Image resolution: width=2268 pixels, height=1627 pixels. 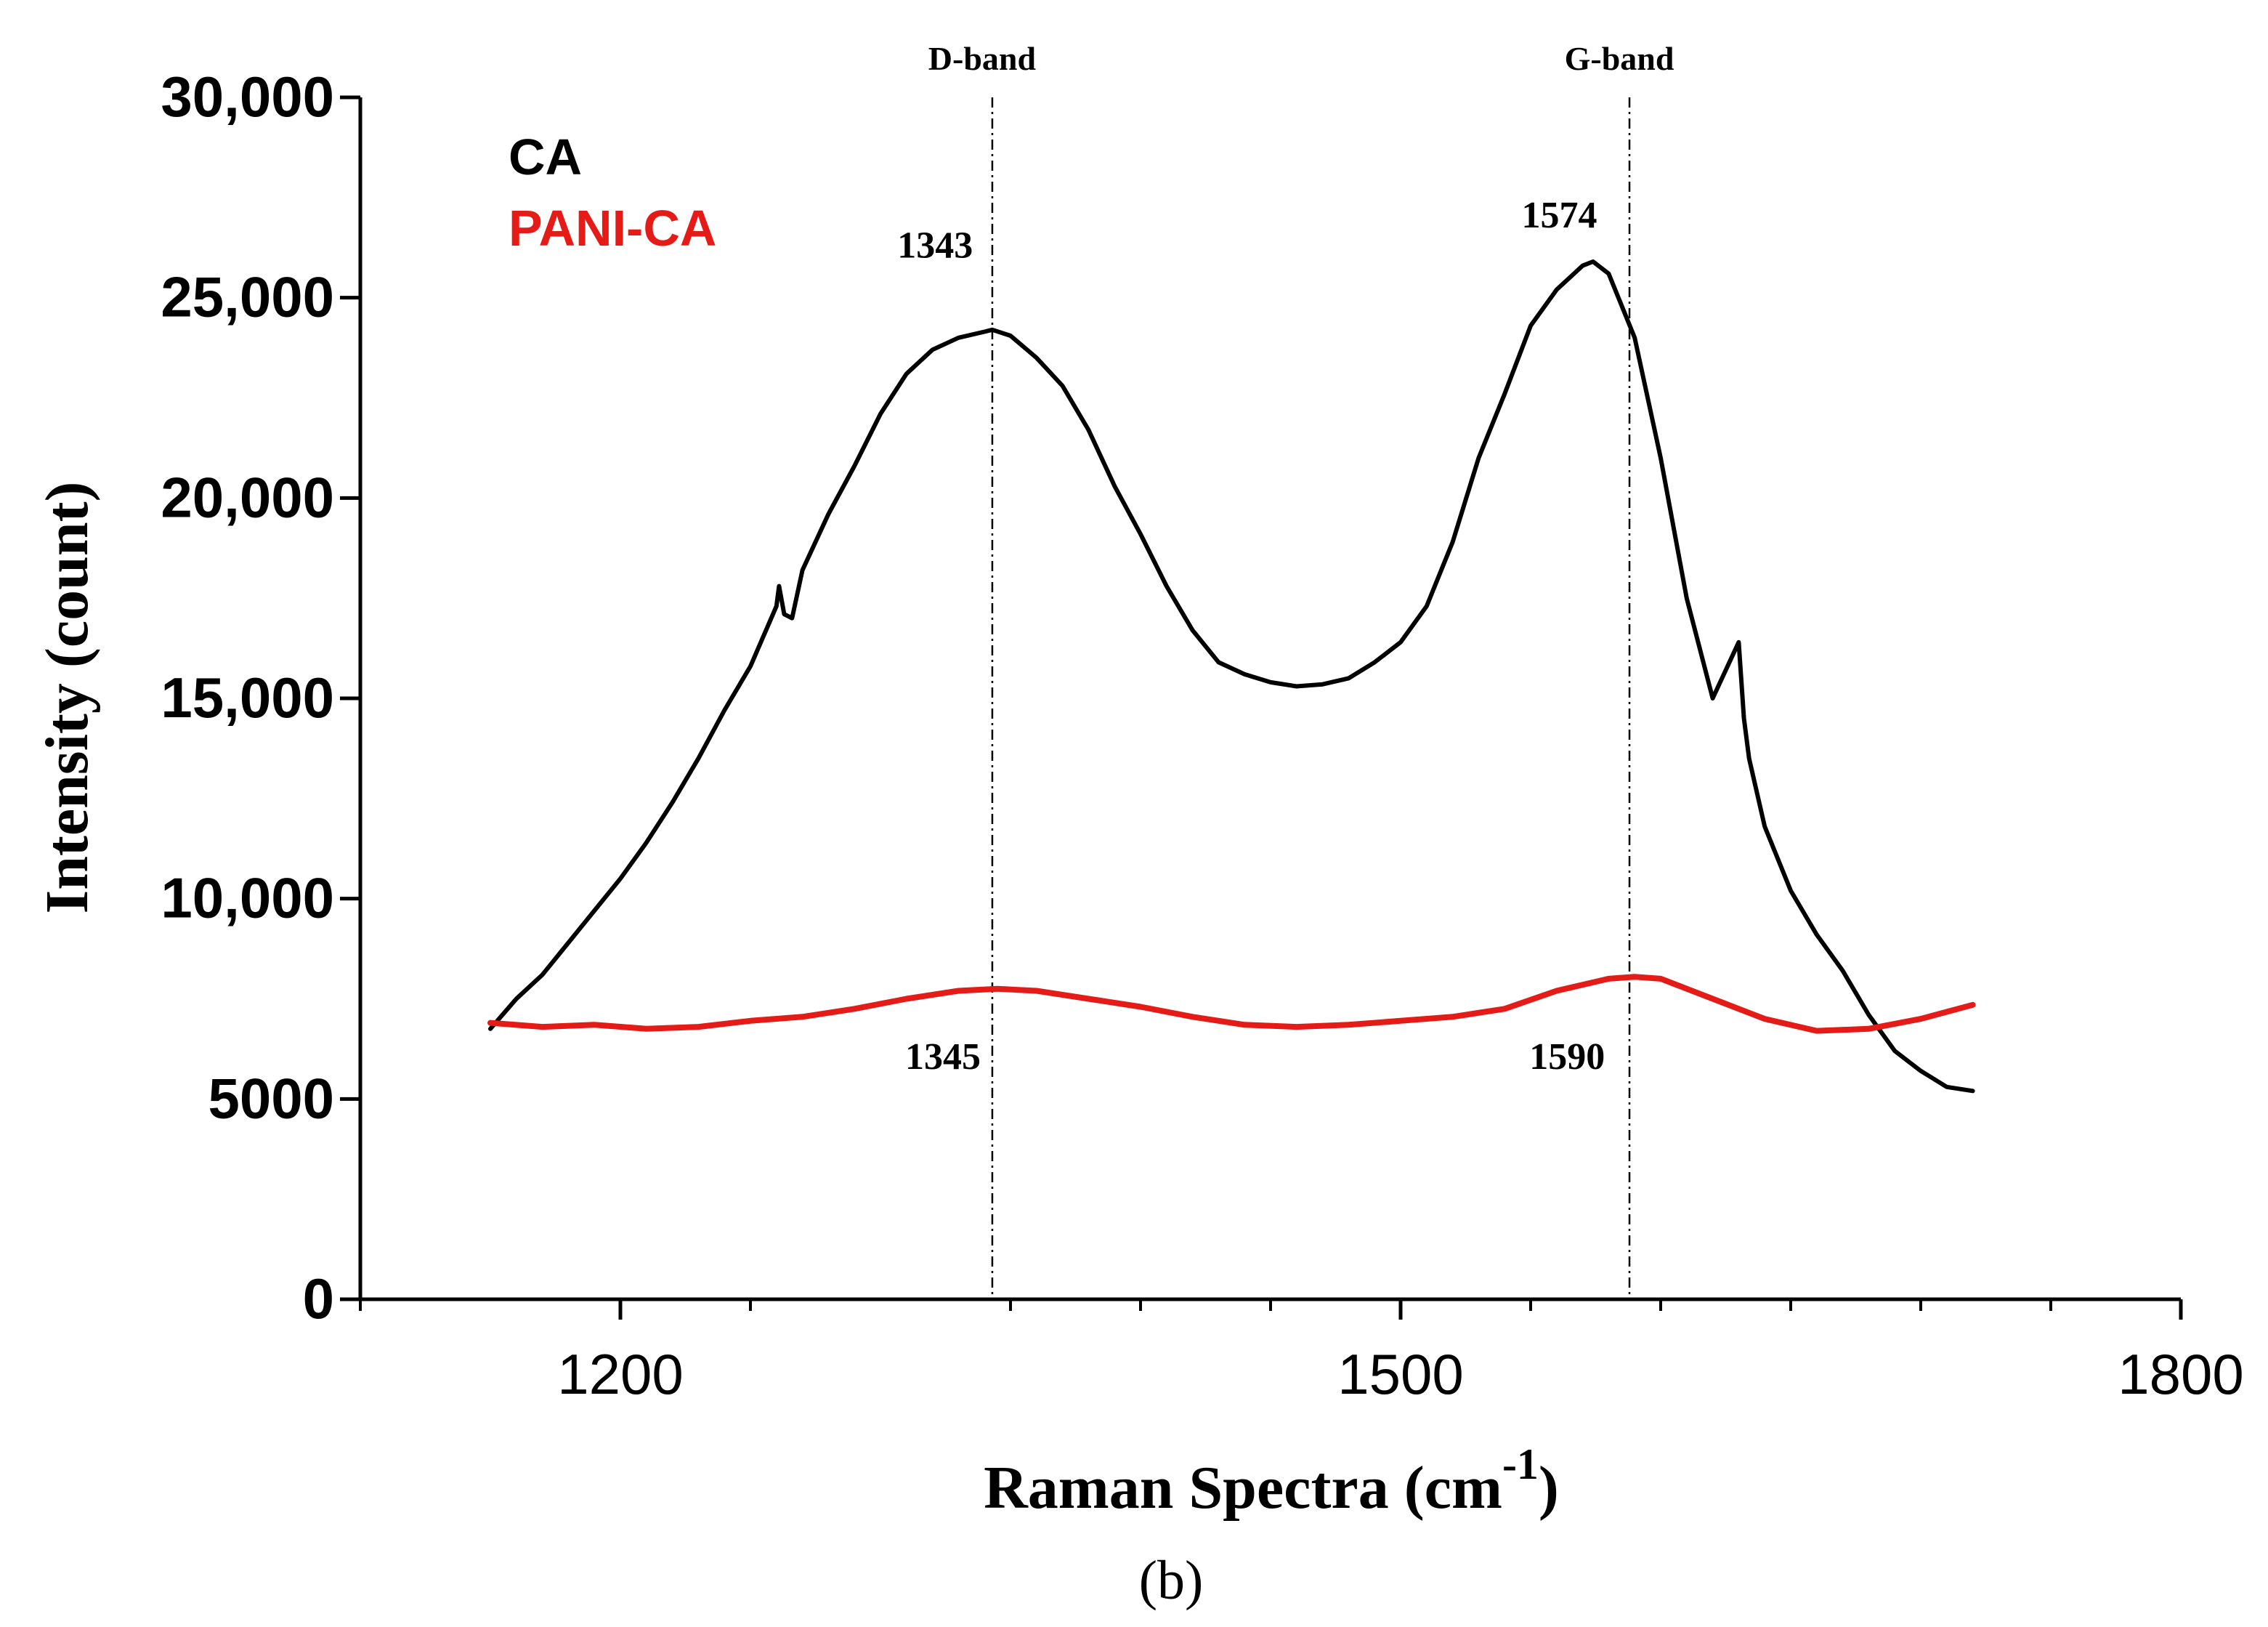 What do you see at coordinates (2181, 1374) in the screenshot?
I see `x-tick-label-1800: 1800` at bounding box center [2181, 1374].